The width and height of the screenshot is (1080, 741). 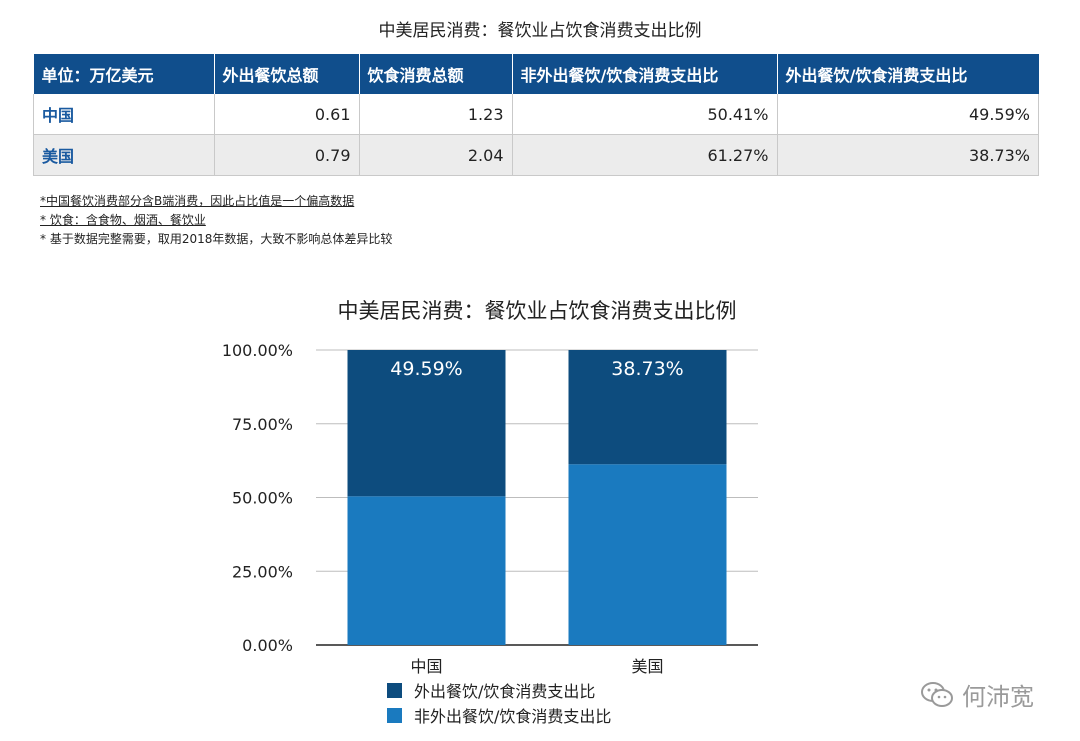 I want to click on header-dining-ratio: 外出餐饮/饮食消费支出比, so click(x=908, y=74).